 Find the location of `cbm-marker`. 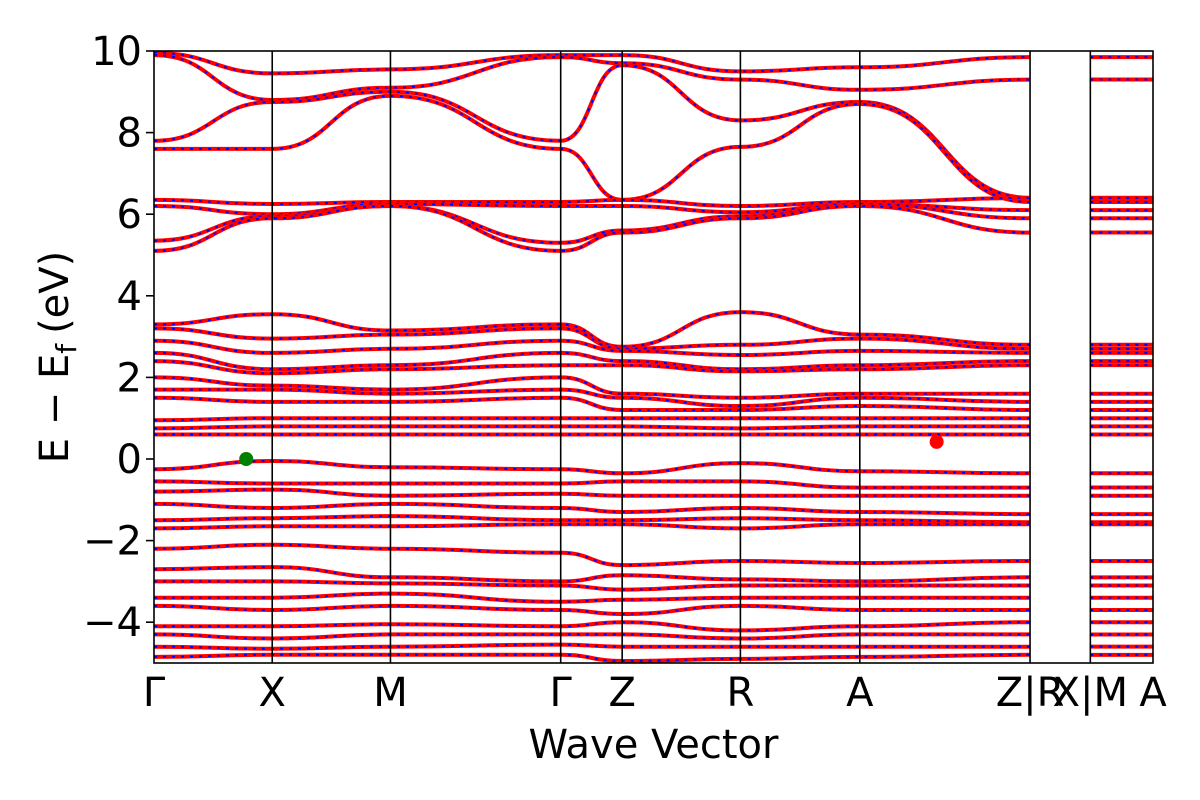

cbm-marker is located at coordinates (936, 441).